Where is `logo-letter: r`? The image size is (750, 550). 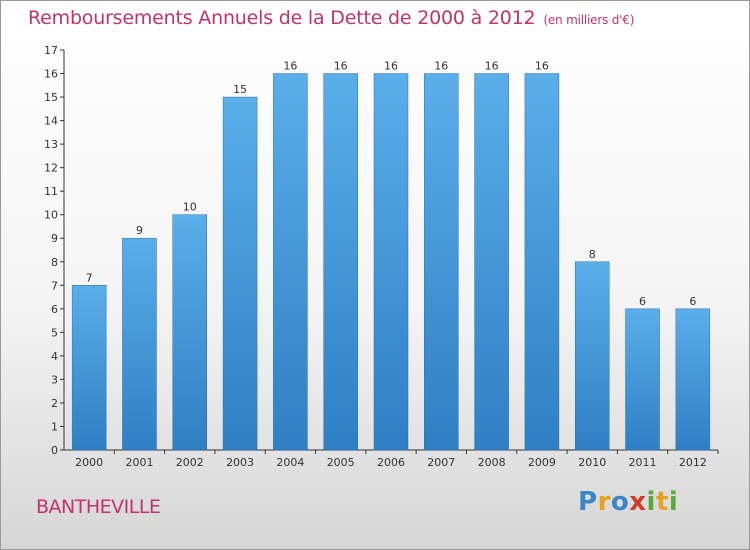
logo-letter: r is located at coordinates (604, 502).